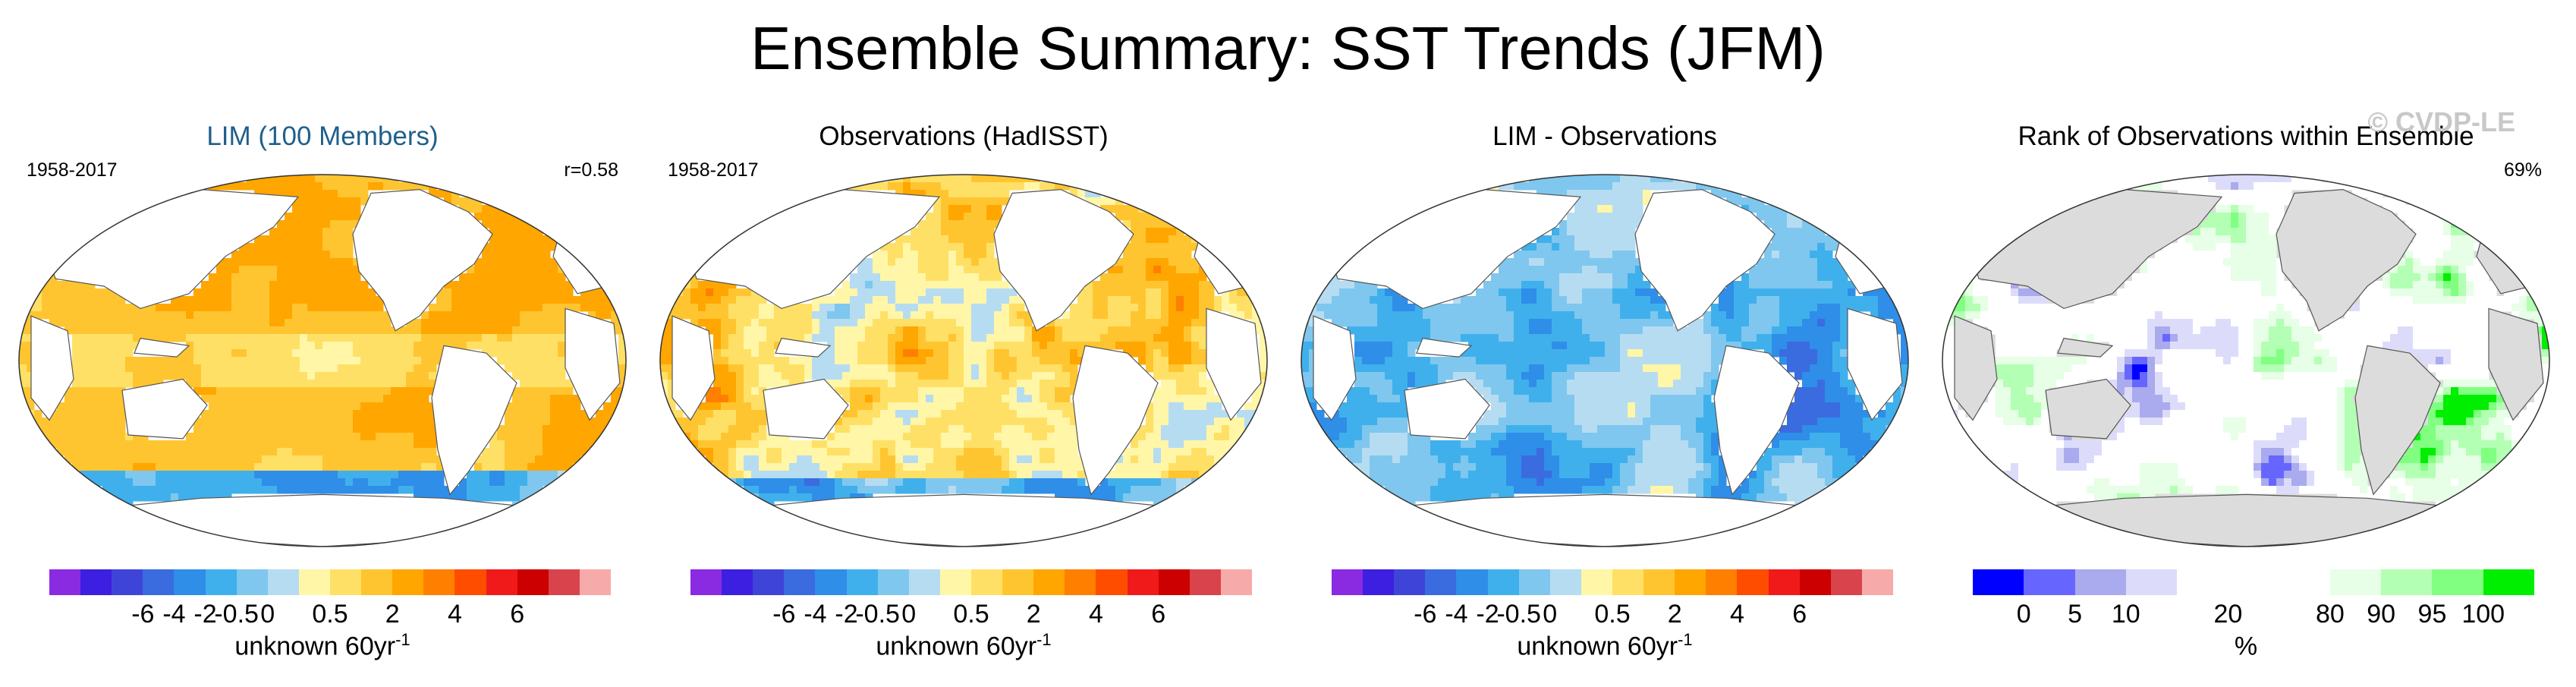 The height and width of the screenshot is (687, 2576). Describe the element at coordinates (591, 170) in the screenshot. I see `correlation-label: r=0.58` at that location.